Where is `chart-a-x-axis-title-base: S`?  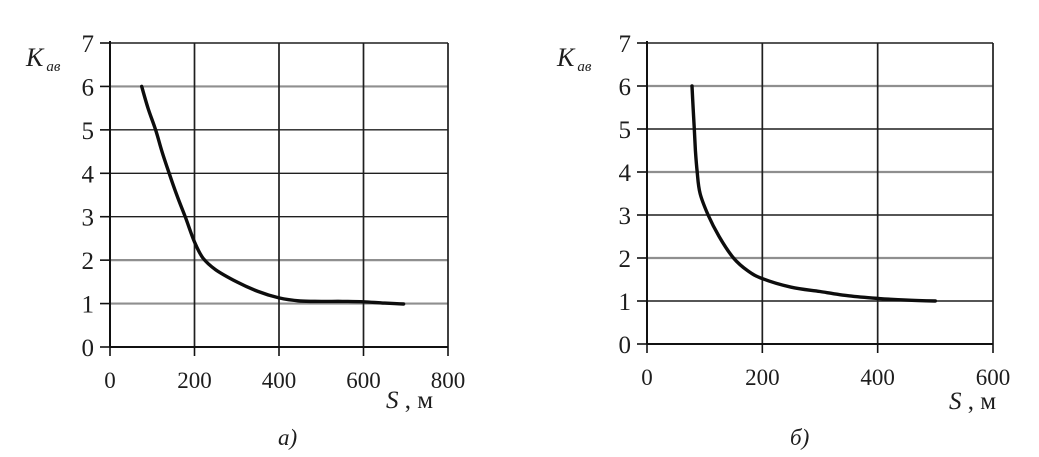
chart-a-x-axis-title-base: S is located at coordinates (392, 400).